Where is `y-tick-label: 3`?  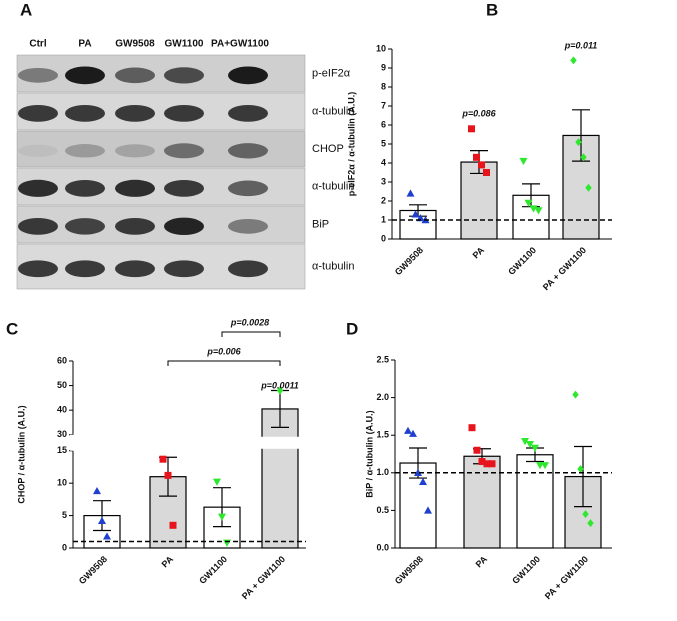
y-tick-label: 3 is located at coordinates (383, 181).